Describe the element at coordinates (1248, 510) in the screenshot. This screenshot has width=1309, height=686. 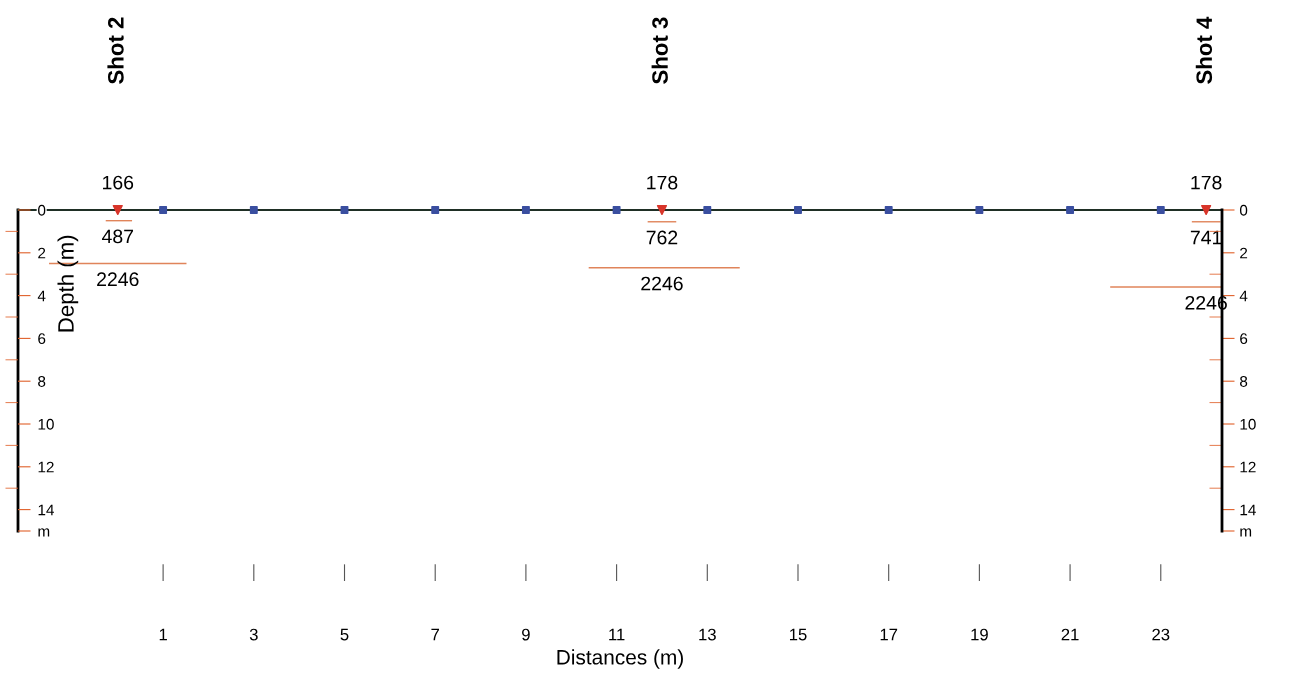
I see `y2-tick-label: 14` at that location.